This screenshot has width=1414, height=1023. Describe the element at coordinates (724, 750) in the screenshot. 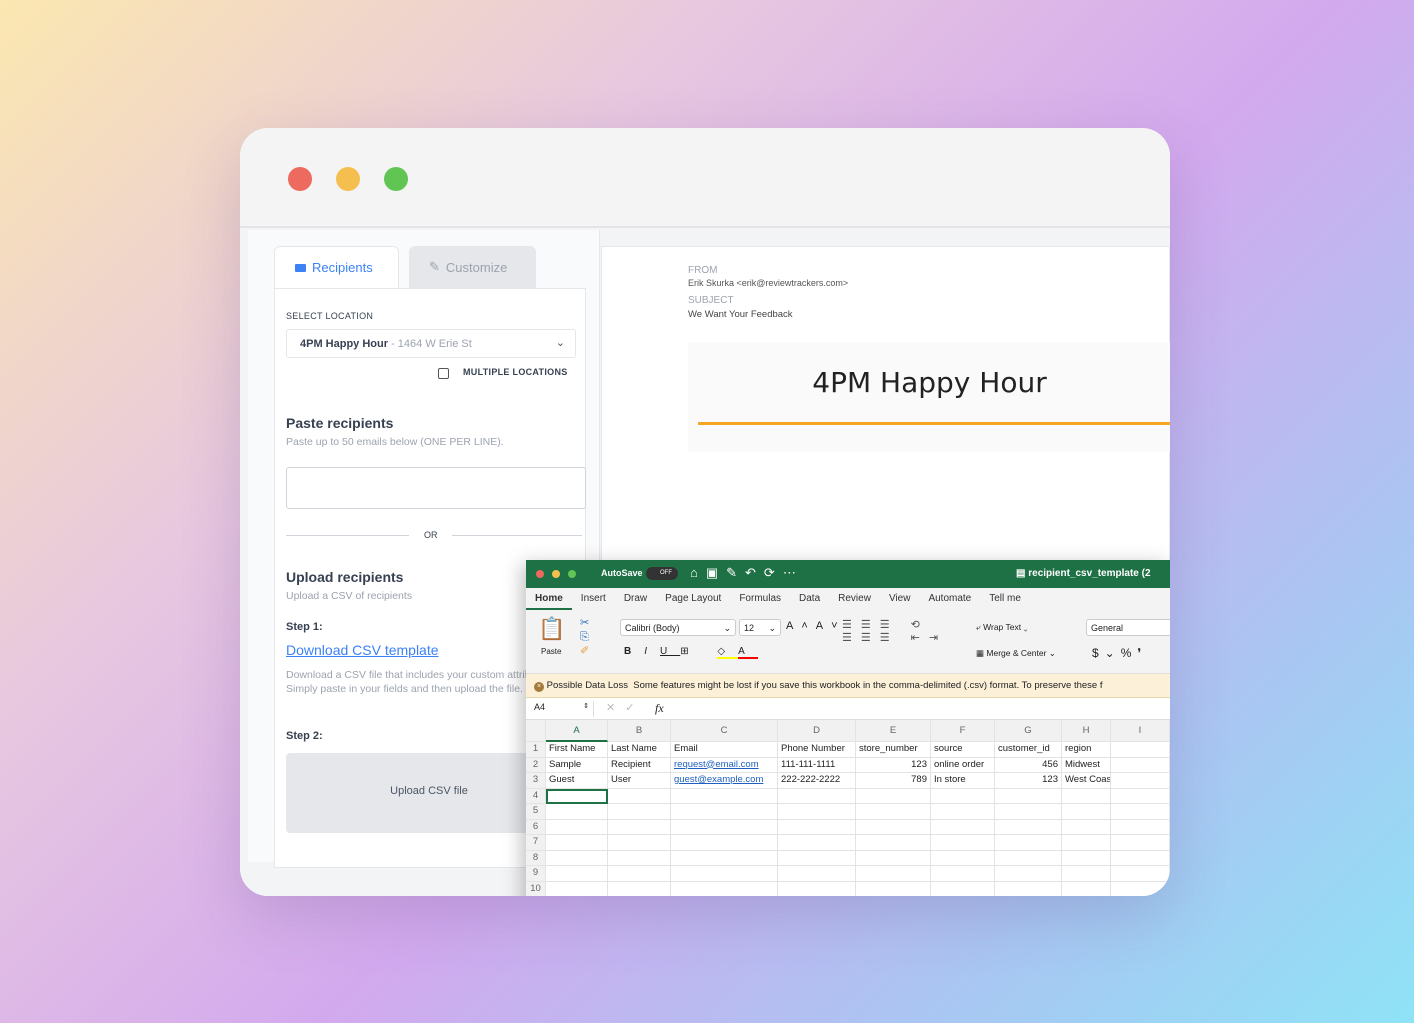

I see `cell-C1: Email` at that location.